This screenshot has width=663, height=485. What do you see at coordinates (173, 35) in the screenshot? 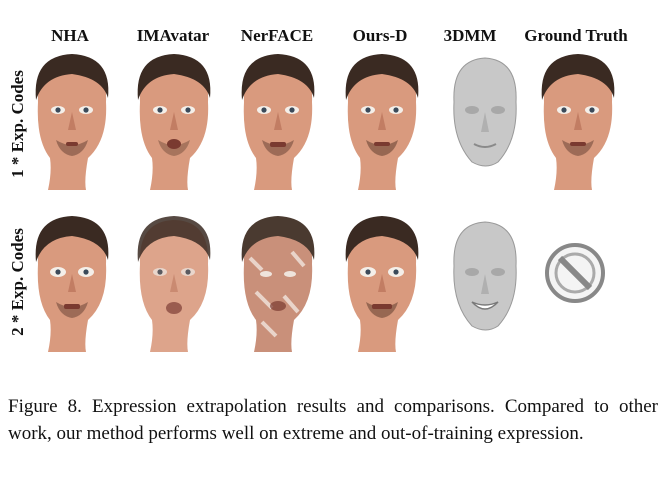
I see `column-header-imavatar: IMAvatar` at bounding box center [173, 35].